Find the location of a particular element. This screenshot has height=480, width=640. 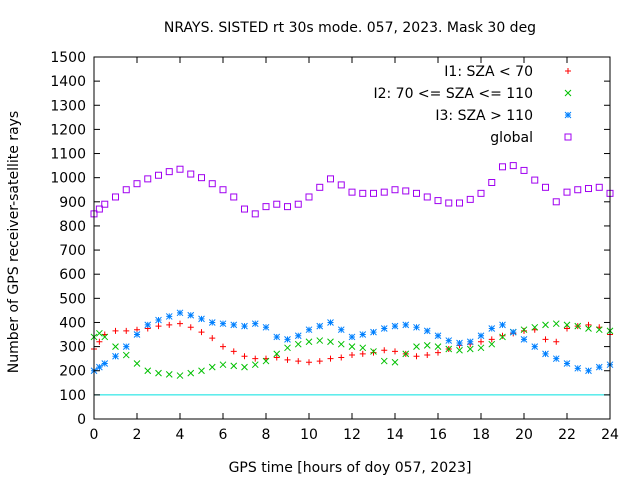

x-tick-label: 8 is located at coordinates (266, 435).